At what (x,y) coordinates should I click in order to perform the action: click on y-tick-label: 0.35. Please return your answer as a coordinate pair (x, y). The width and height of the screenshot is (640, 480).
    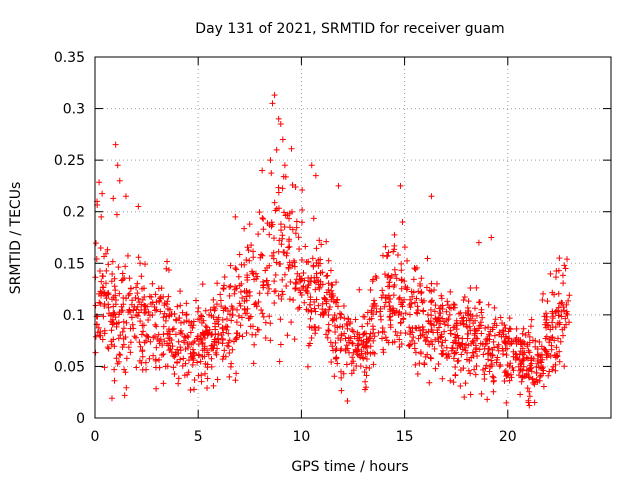
    Looking at the image, I should click on (69, 58).